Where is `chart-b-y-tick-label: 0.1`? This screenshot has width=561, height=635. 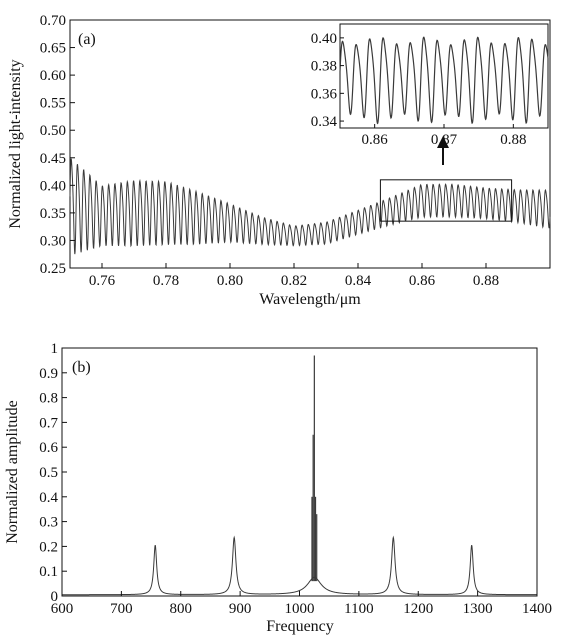
chart-b-y-tick-label: 0.1 is located at coordinates (48, 572).